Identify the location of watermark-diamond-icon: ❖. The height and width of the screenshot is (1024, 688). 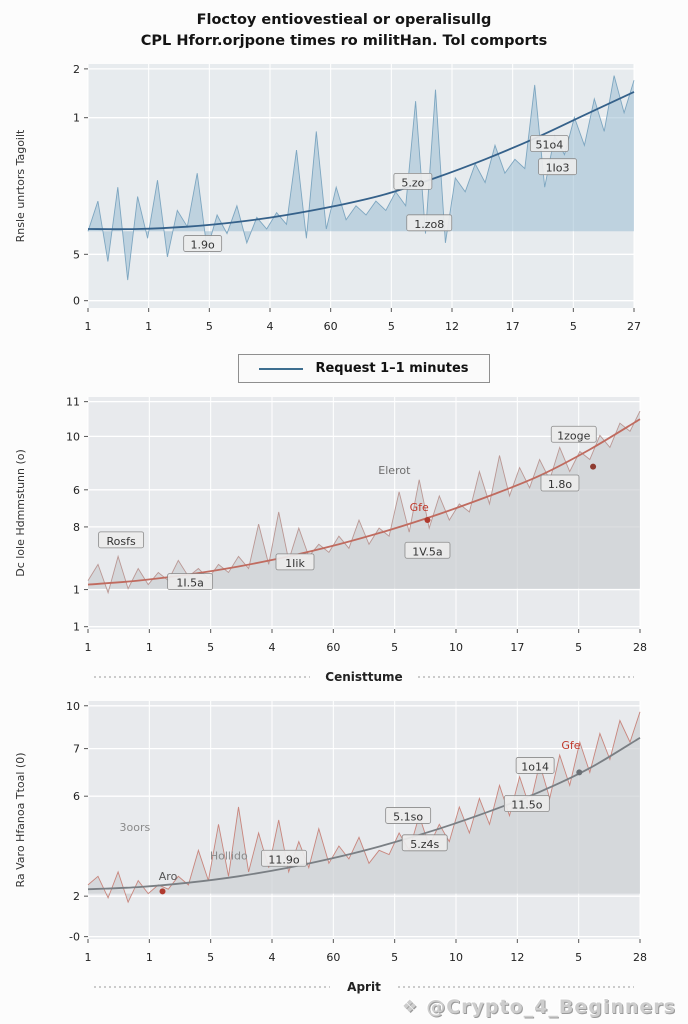
(410, 1007).